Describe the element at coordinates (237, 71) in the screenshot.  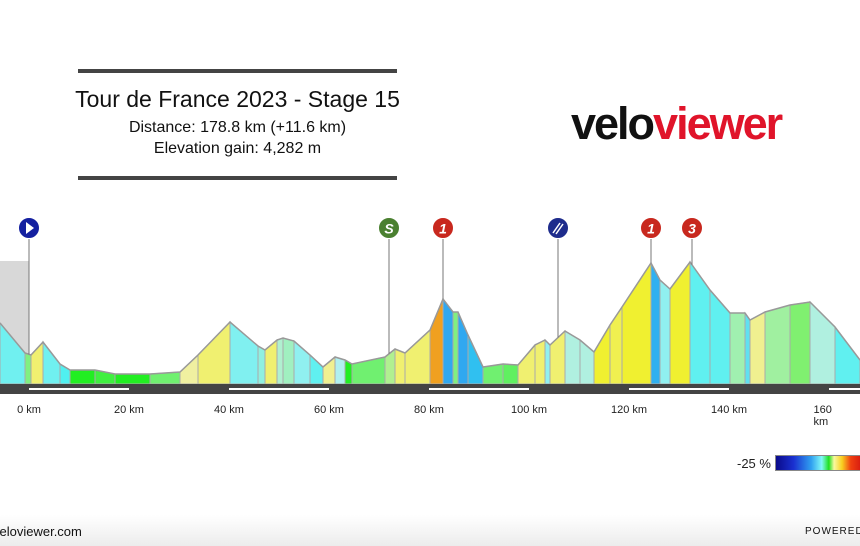
I see `title-rule-top` at that location.